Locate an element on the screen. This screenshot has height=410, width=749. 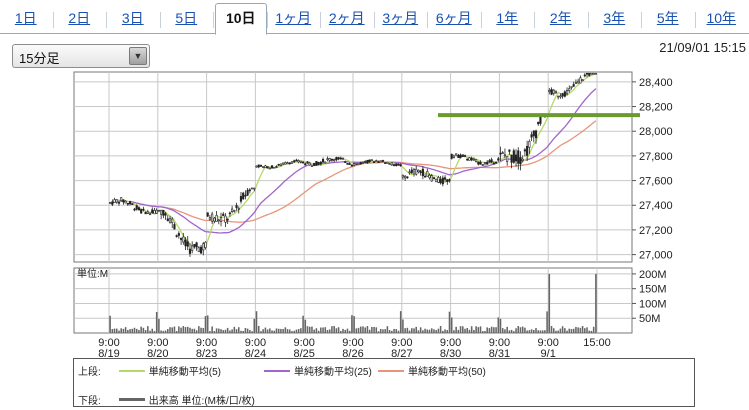
tab-2年: 2年 is located at coordinates (560, 18).